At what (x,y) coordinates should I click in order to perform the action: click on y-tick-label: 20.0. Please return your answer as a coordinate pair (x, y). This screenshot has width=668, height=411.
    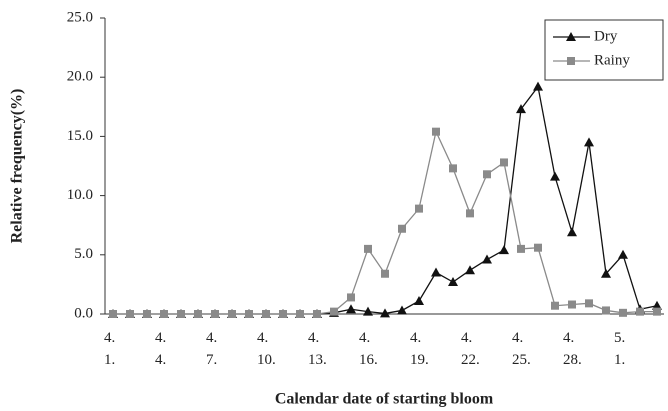
    Looking at the image, I should click on (80, 77).